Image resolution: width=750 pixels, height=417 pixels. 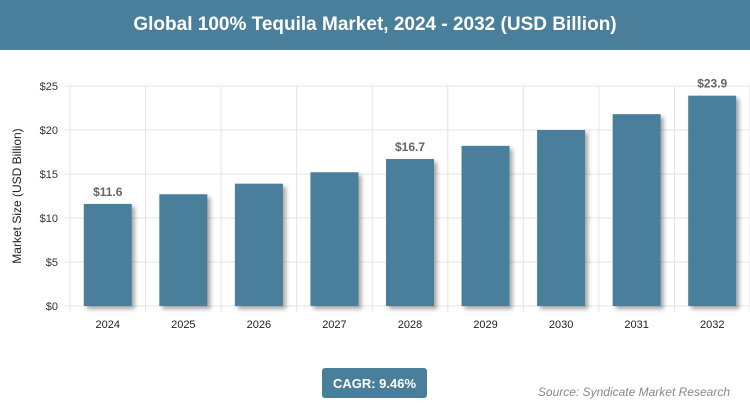 I want to click on y-tick-label: $20, so click(x=49, y=131).